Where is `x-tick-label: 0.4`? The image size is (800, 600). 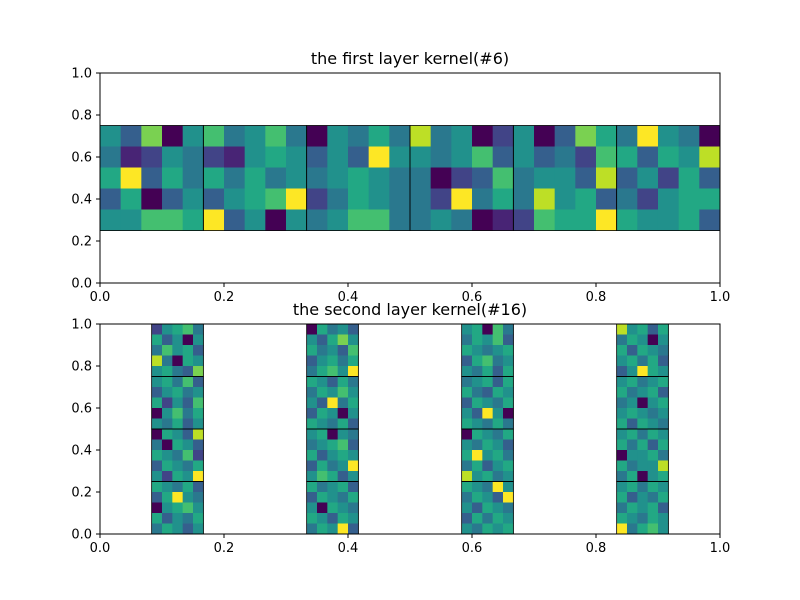
x-tick-label: 0.4 is located at coordinates (348, 548).